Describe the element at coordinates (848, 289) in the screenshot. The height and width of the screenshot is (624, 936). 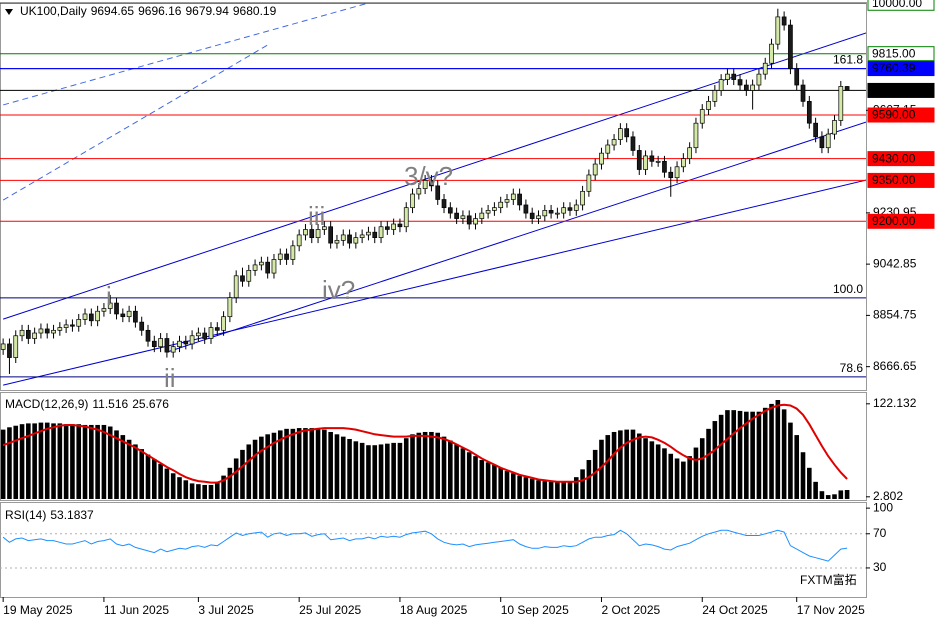
I see `fib-label: 100.0` at that location.